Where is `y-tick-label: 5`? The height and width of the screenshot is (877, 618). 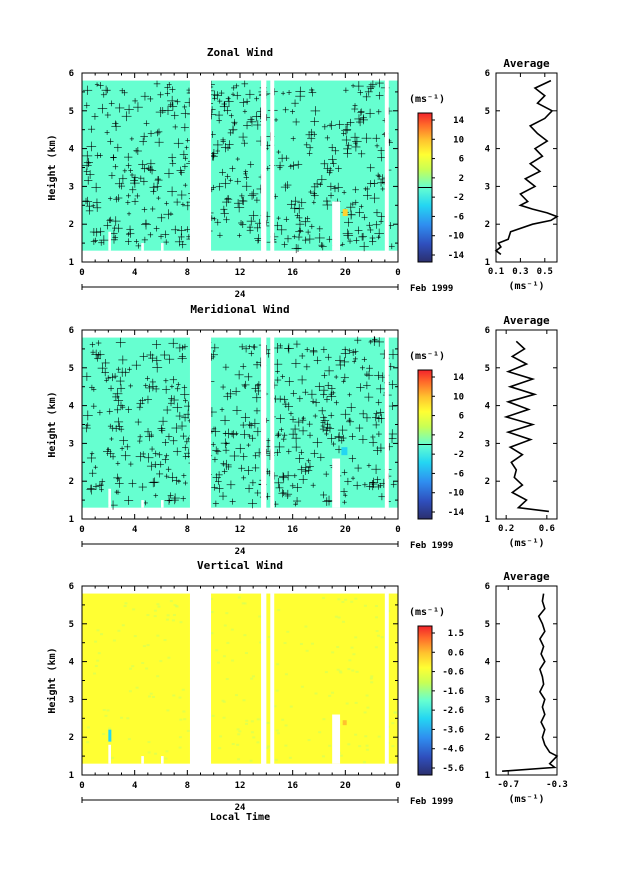 y-tick-label: 5 is located at coordinates (71, 369).